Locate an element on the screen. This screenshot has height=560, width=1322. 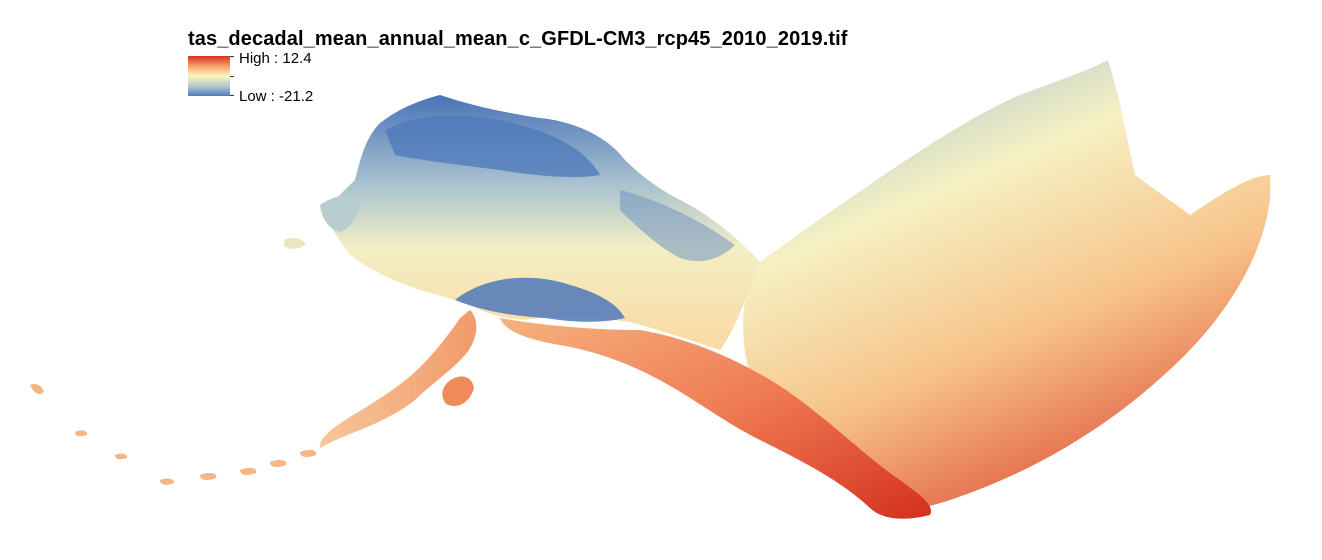
alaska-range-cold is located at coordinates (540, 299).